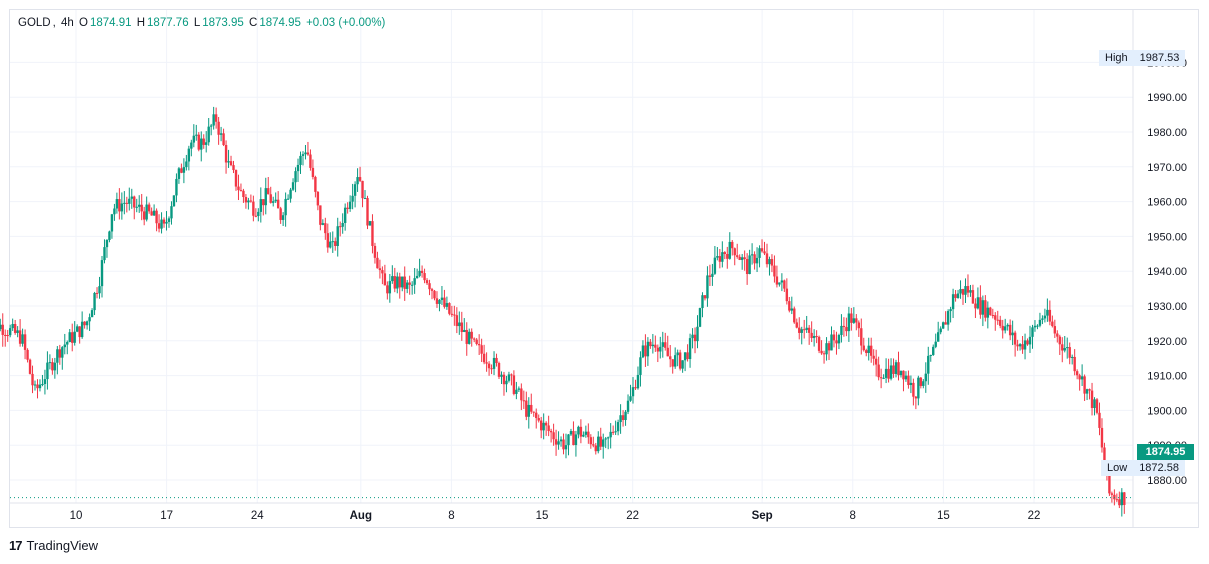 Image resolution: width=1209 pixels, height=564 pixels. I want to click on last-price-value: 1874.95, so click(1165, 452).